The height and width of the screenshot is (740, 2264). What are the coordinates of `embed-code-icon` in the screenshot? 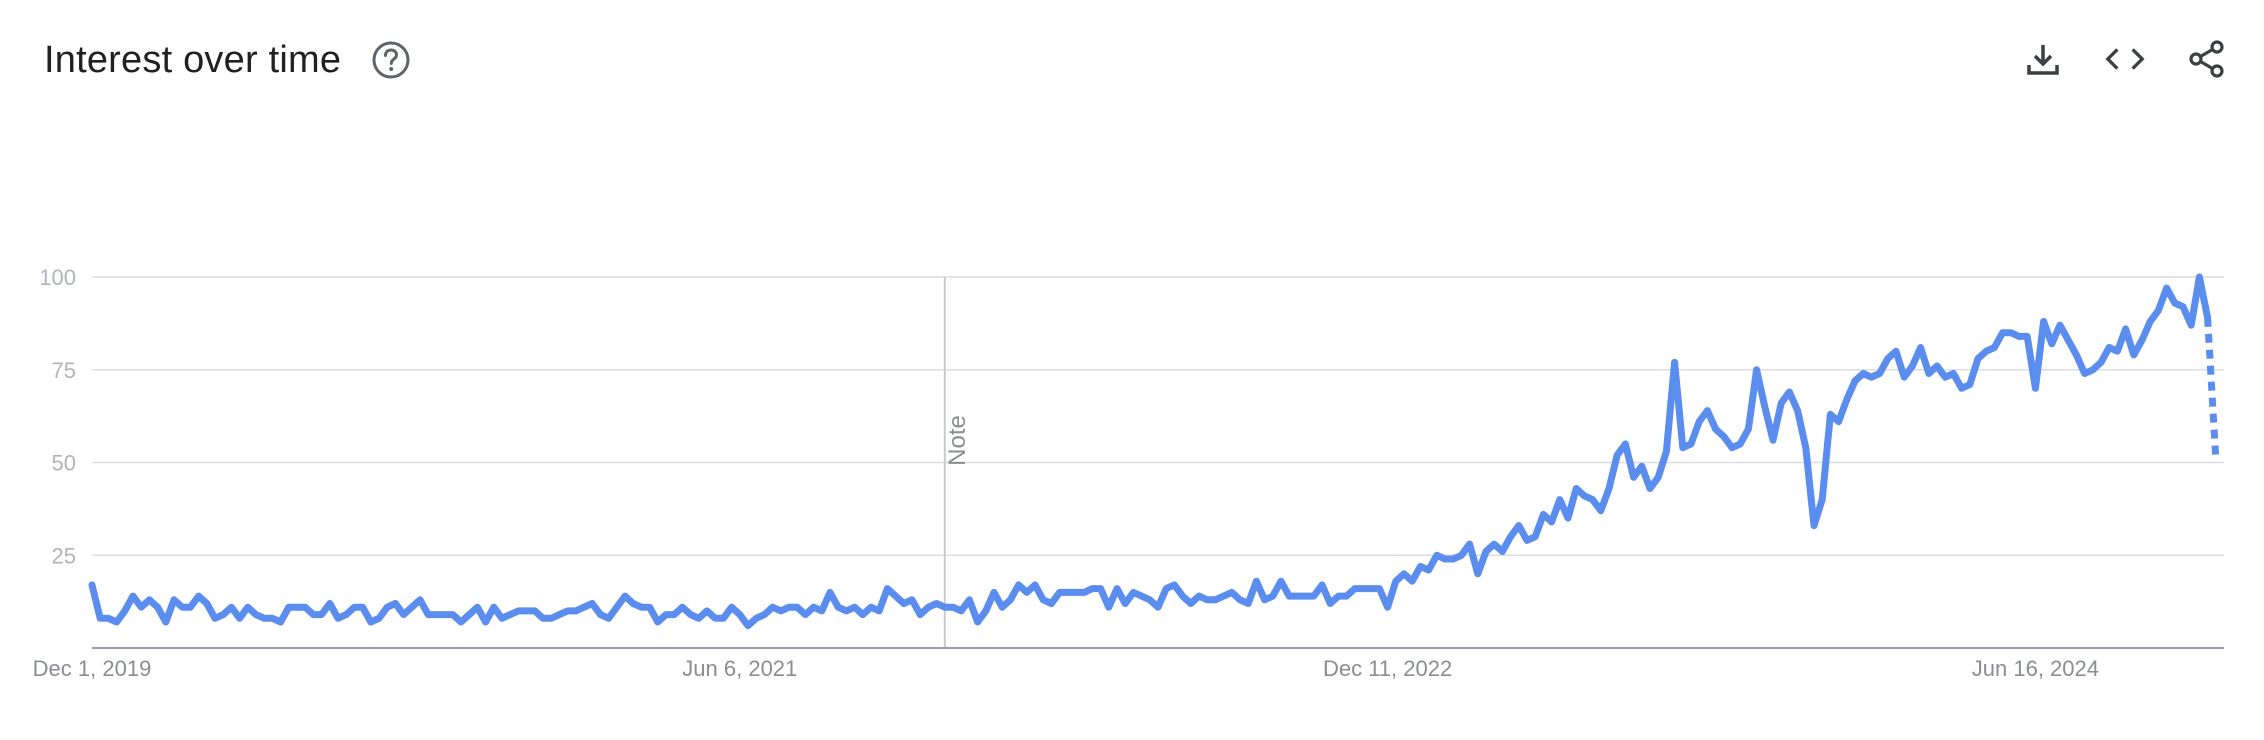 It's located at (2125, 59).